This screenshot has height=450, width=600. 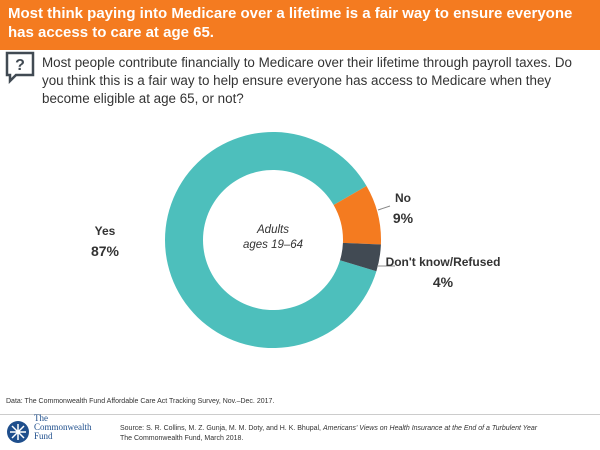 What do you see at coordinates (403, 218) in the screenshot?
I see `value-label: 9%` at bounding box center [403, 218].